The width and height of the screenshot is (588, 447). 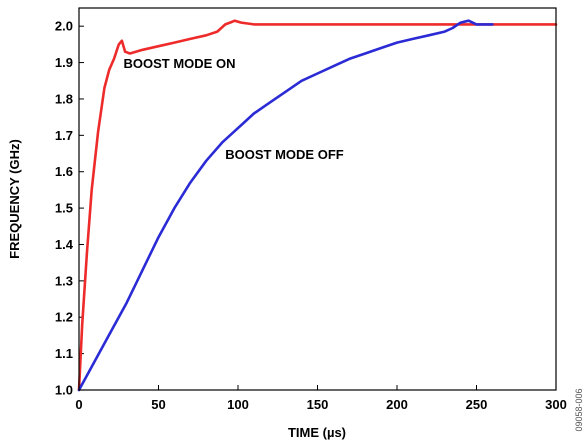 What do you see at coordinates (397, 404) in the screenshot?
I see `x-tick-label: 200` at bounding box center [397, 404].